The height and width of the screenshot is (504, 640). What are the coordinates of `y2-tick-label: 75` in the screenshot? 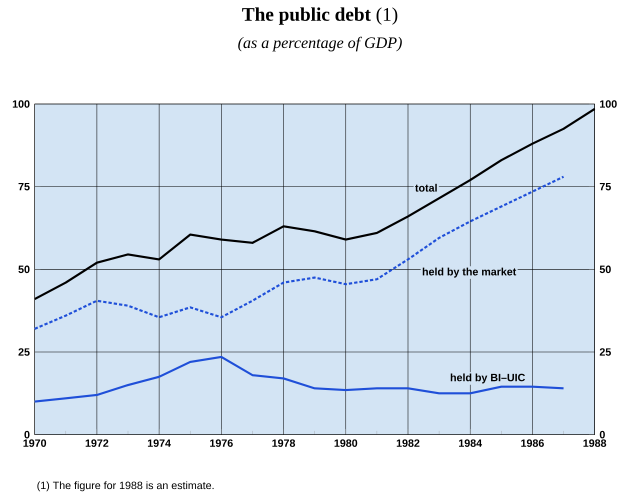 It's located at (605, 186).